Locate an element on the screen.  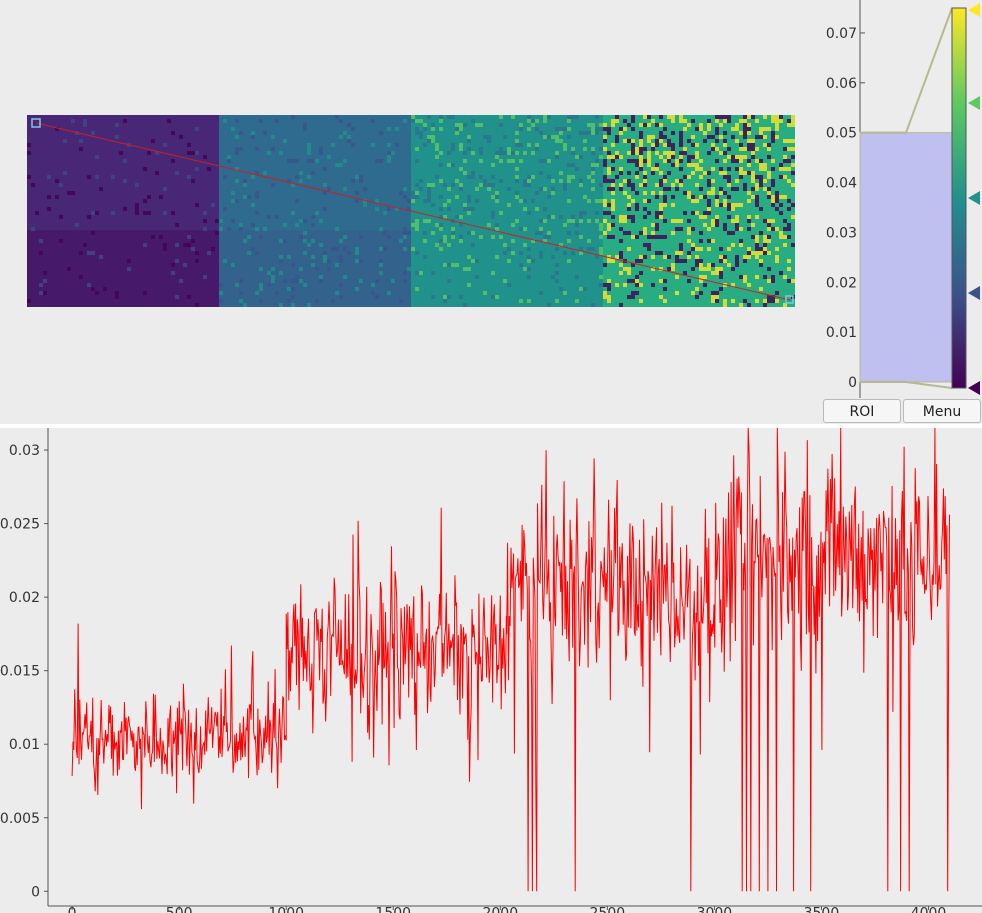
gradient-markers is located at coordinates (974, 199).